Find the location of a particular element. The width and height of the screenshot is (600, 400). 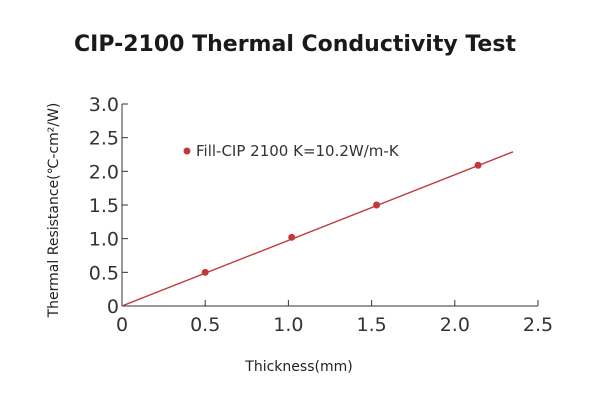

y-tick-label: 3.0 is located at coordinates (104, 105).